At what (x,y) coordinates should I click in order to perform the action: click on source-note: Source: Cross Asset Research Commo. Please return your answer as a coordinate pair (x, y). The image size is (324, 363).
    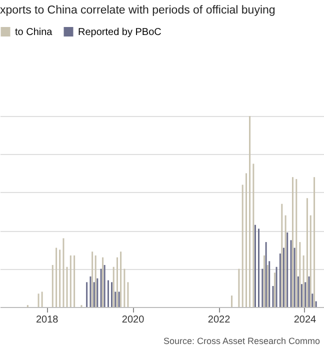
    Looking at the image, I should click on (241, 341).